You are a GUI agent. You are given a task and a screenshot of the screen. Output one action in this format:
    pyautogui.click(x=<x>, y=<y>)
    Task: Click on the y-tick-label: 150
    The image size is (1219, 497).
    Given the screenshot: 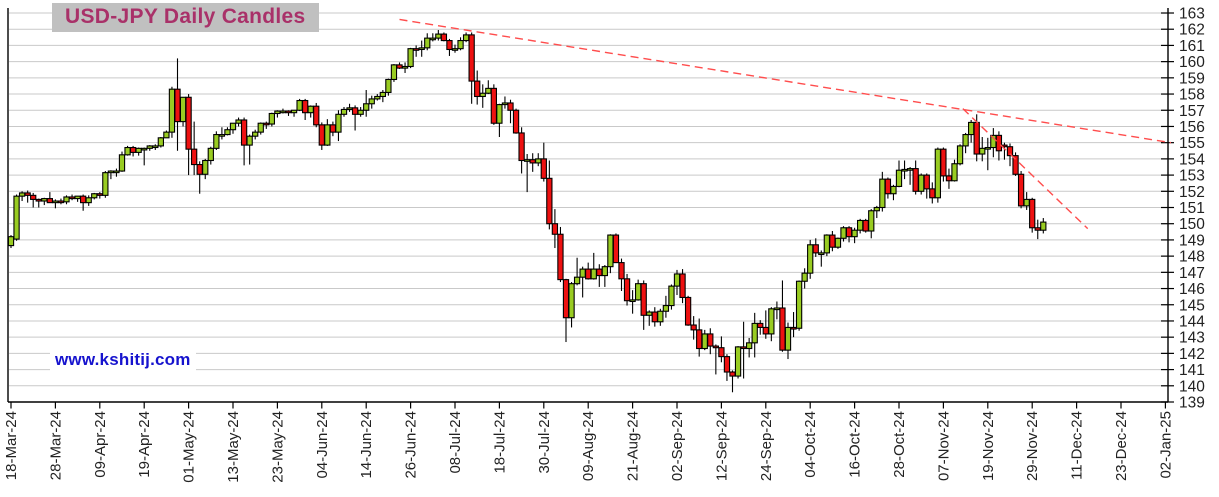 What is the action you would take?
    pyautogui.click(x=1192, y=224)
    